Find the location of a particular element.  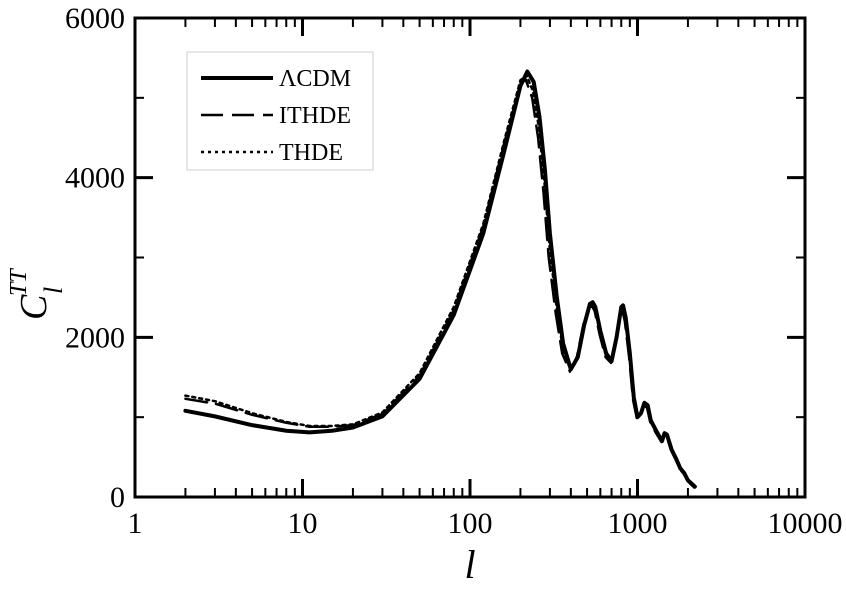

legend-label: ΛCDM is located at coordinates (315, 79).